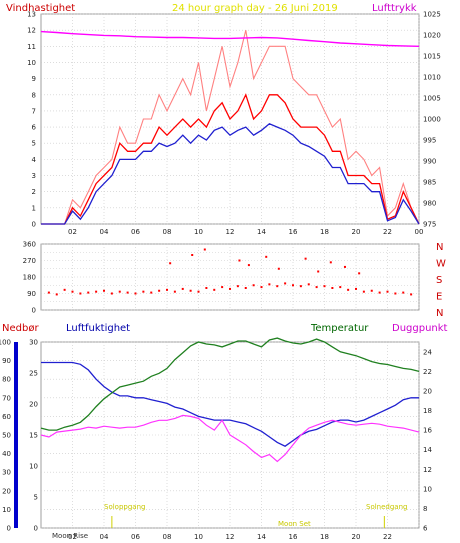 The image size is (460, 543). I want to click on wind-y-tick: 6, so click(34, 128).